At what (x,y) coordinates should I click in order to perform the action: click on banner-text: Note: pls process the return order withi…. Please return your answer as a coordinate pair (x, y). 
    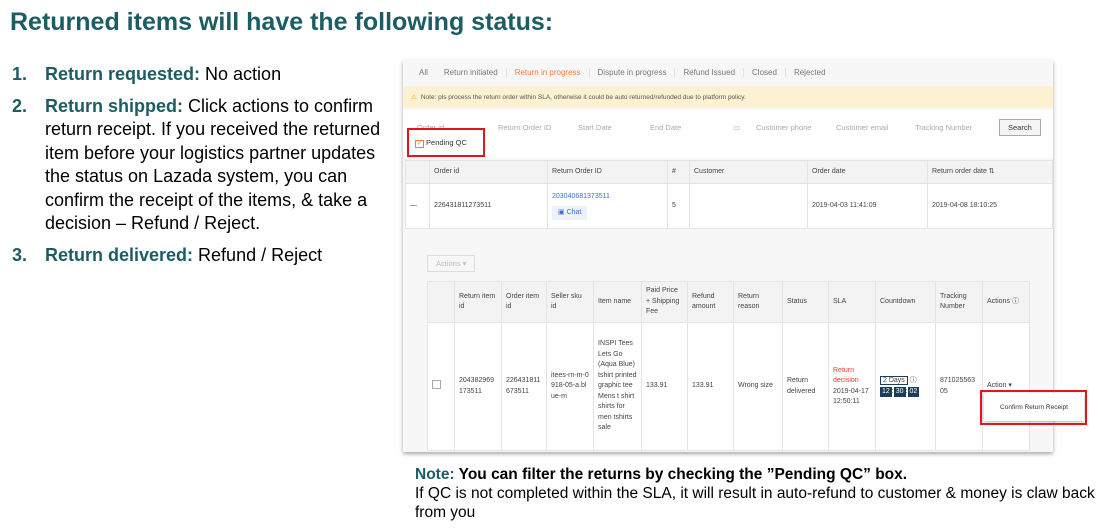
    Looking at the image, I should click on (583, 97).